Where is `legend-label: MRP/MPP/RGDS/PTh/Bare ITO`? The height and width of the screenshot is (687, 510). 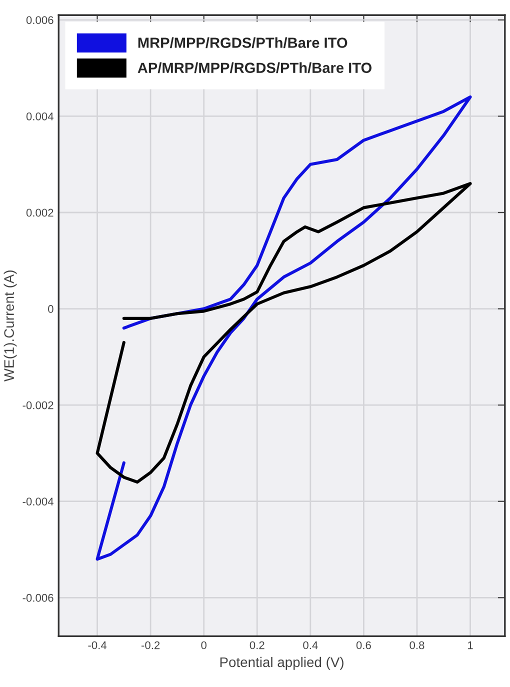 legend-label: MRP/MPP/RGDS/PTh/Bare ITO is located at coordinates (243, 42).